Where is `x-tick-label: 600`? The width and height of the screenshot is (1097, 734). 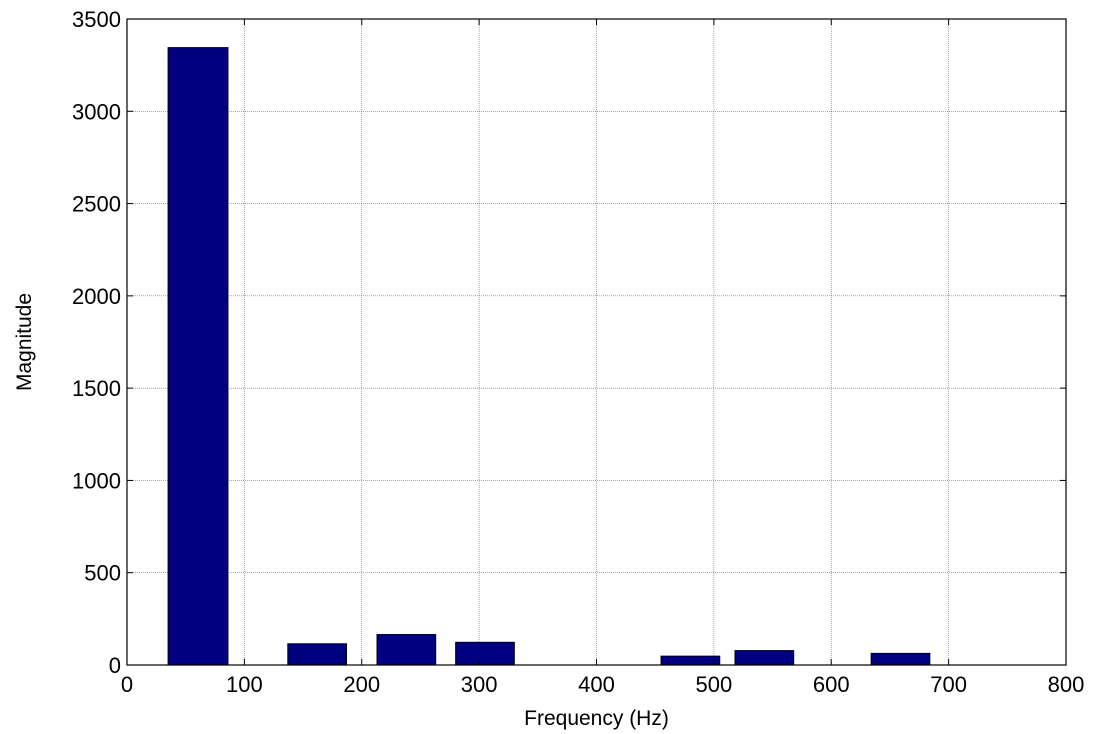
x-tick-label: 600 is located at coordinates (831, 684).